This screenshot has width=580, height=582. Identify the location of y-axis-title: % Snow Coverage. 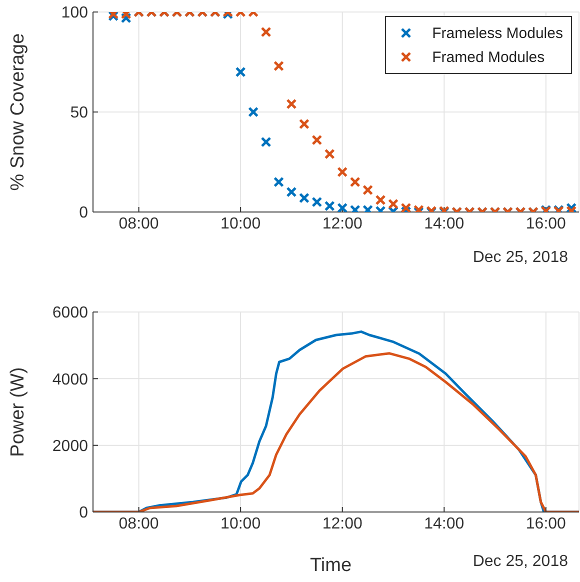
(18, 112).